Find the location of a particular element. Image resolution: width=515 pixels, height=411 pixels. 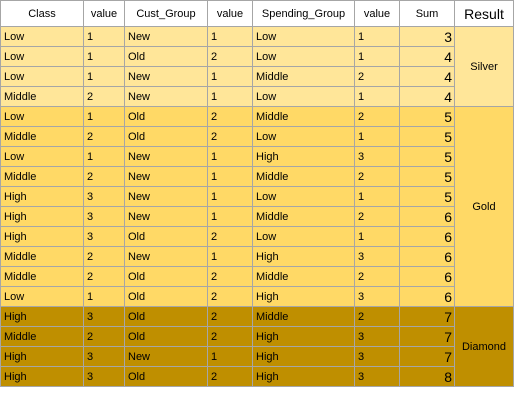

header-sum: Sum is located at coordinates (427, 13).